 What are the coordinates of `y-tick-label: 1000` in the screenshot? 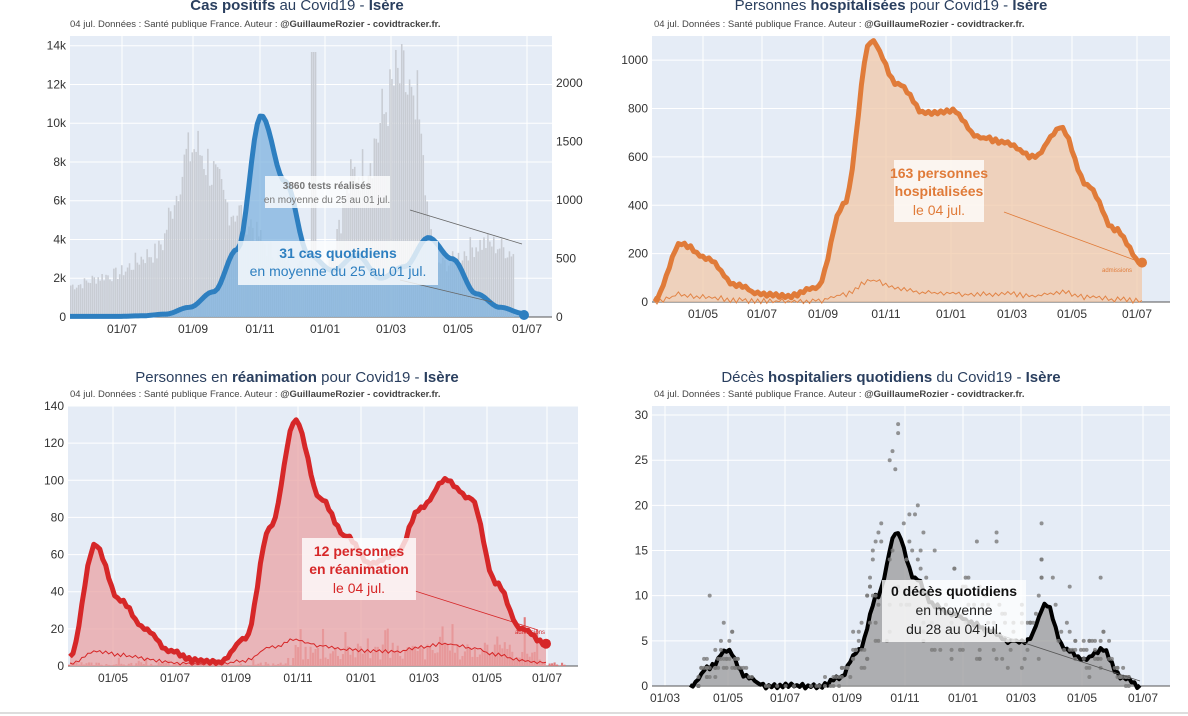 It's located at (634, 60).